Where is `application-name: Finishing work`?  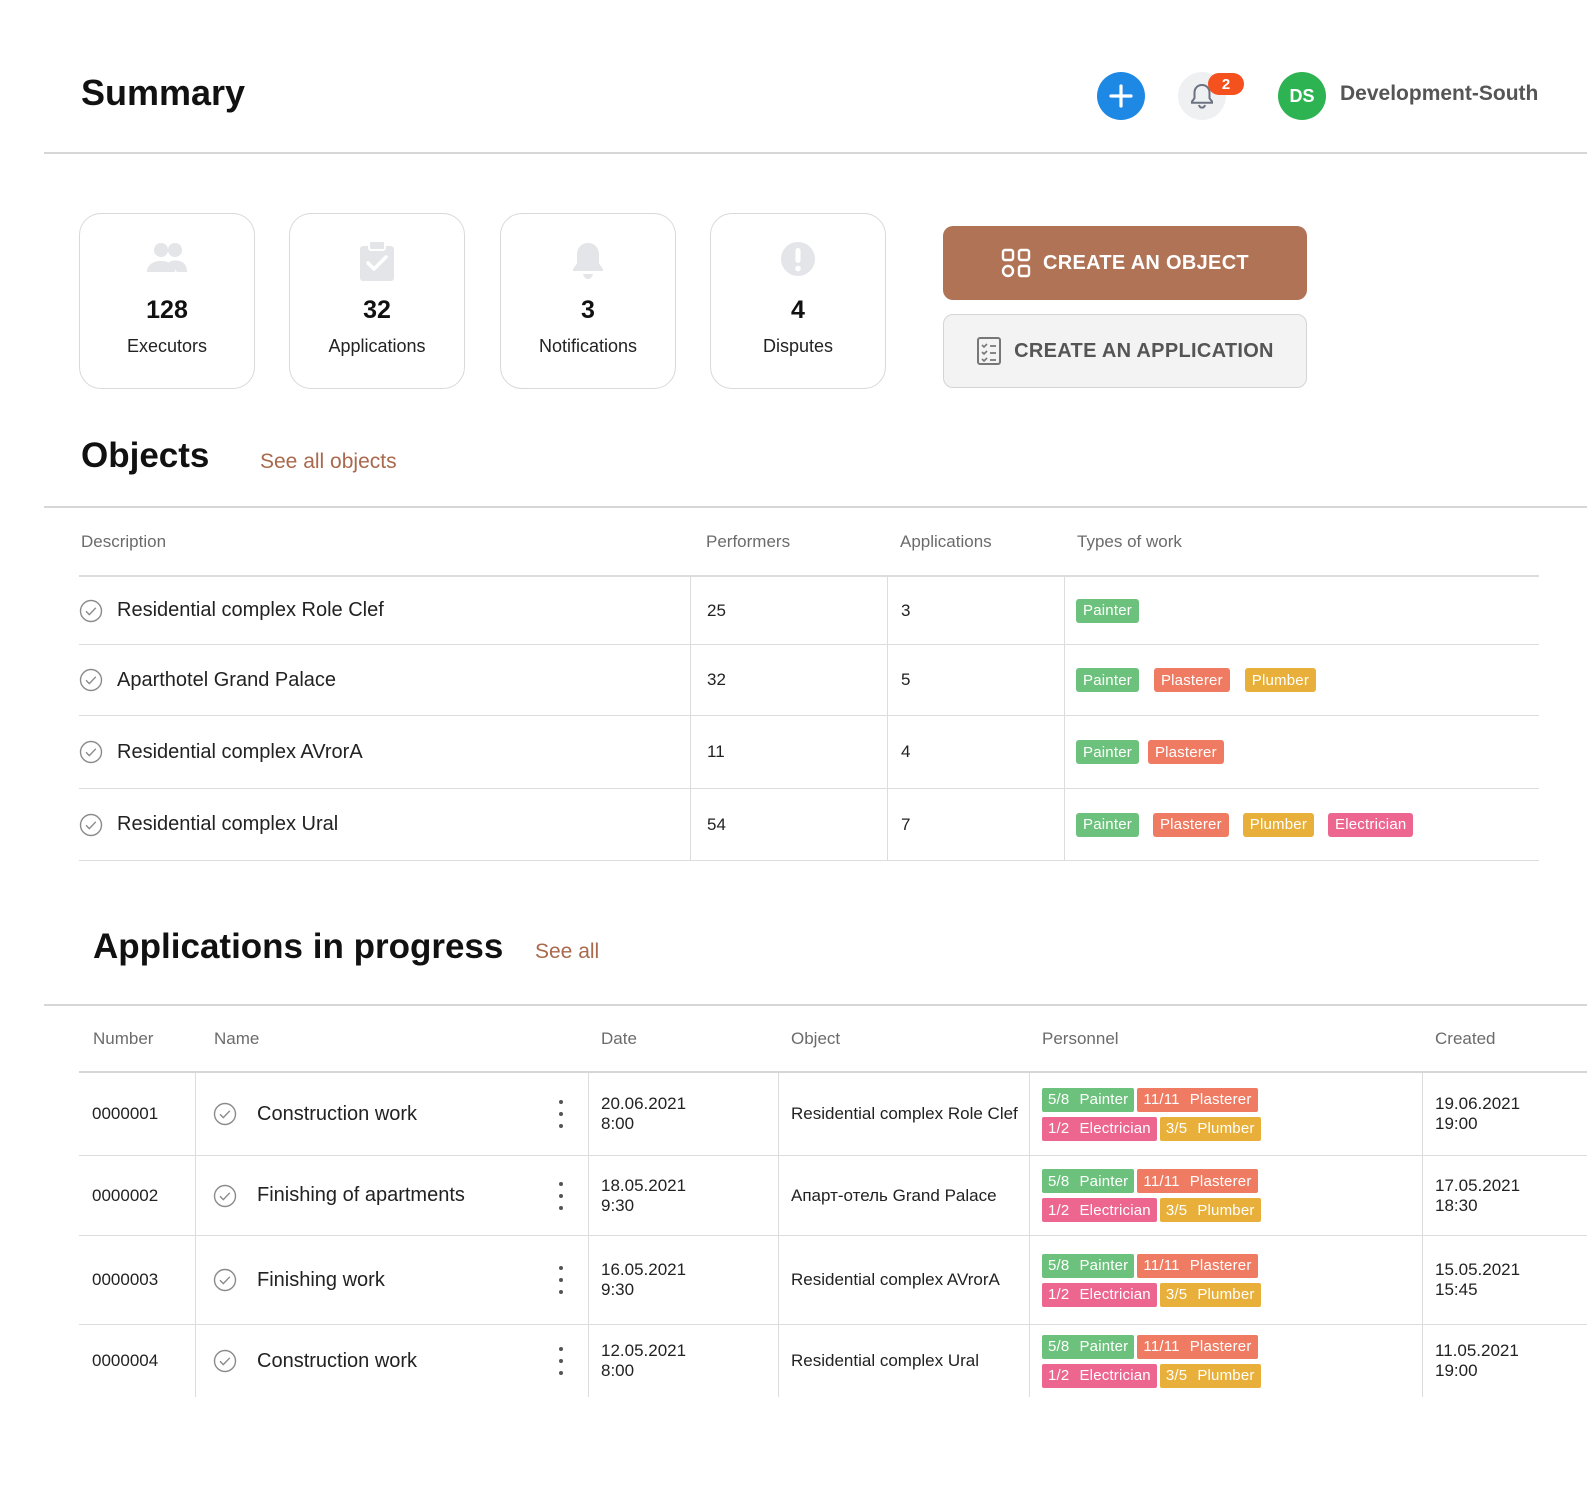 application-name: Finishing work is located at coordinates (321, 1279).